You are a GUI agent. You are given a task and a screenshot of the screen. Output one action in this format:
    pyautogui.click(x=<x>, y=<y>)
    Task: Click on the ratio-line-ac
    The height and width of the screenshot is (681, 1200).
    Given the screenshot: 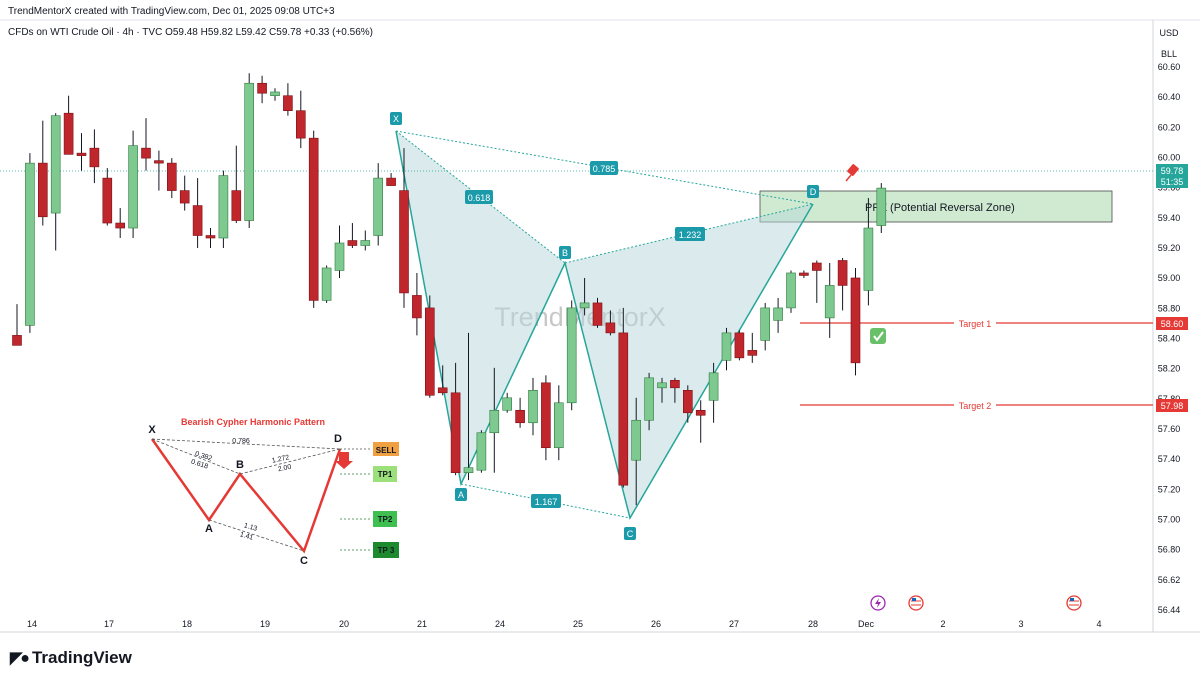 What is the action you would take?
    pyautogui.click(x=545, y=501)
    